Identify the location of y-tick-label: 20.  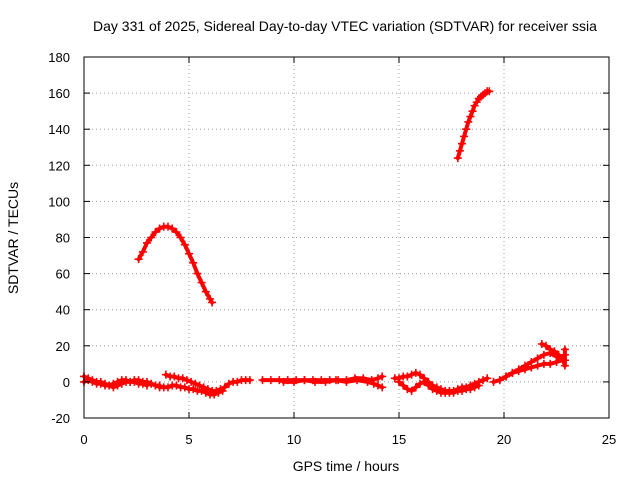
(63, 346).